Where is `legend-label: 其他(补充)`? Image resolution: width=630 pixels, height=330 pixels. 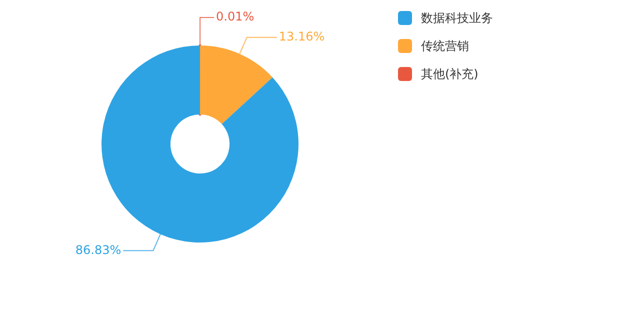
legend-label: 其他(补充) is located at coordinates (449, 74).